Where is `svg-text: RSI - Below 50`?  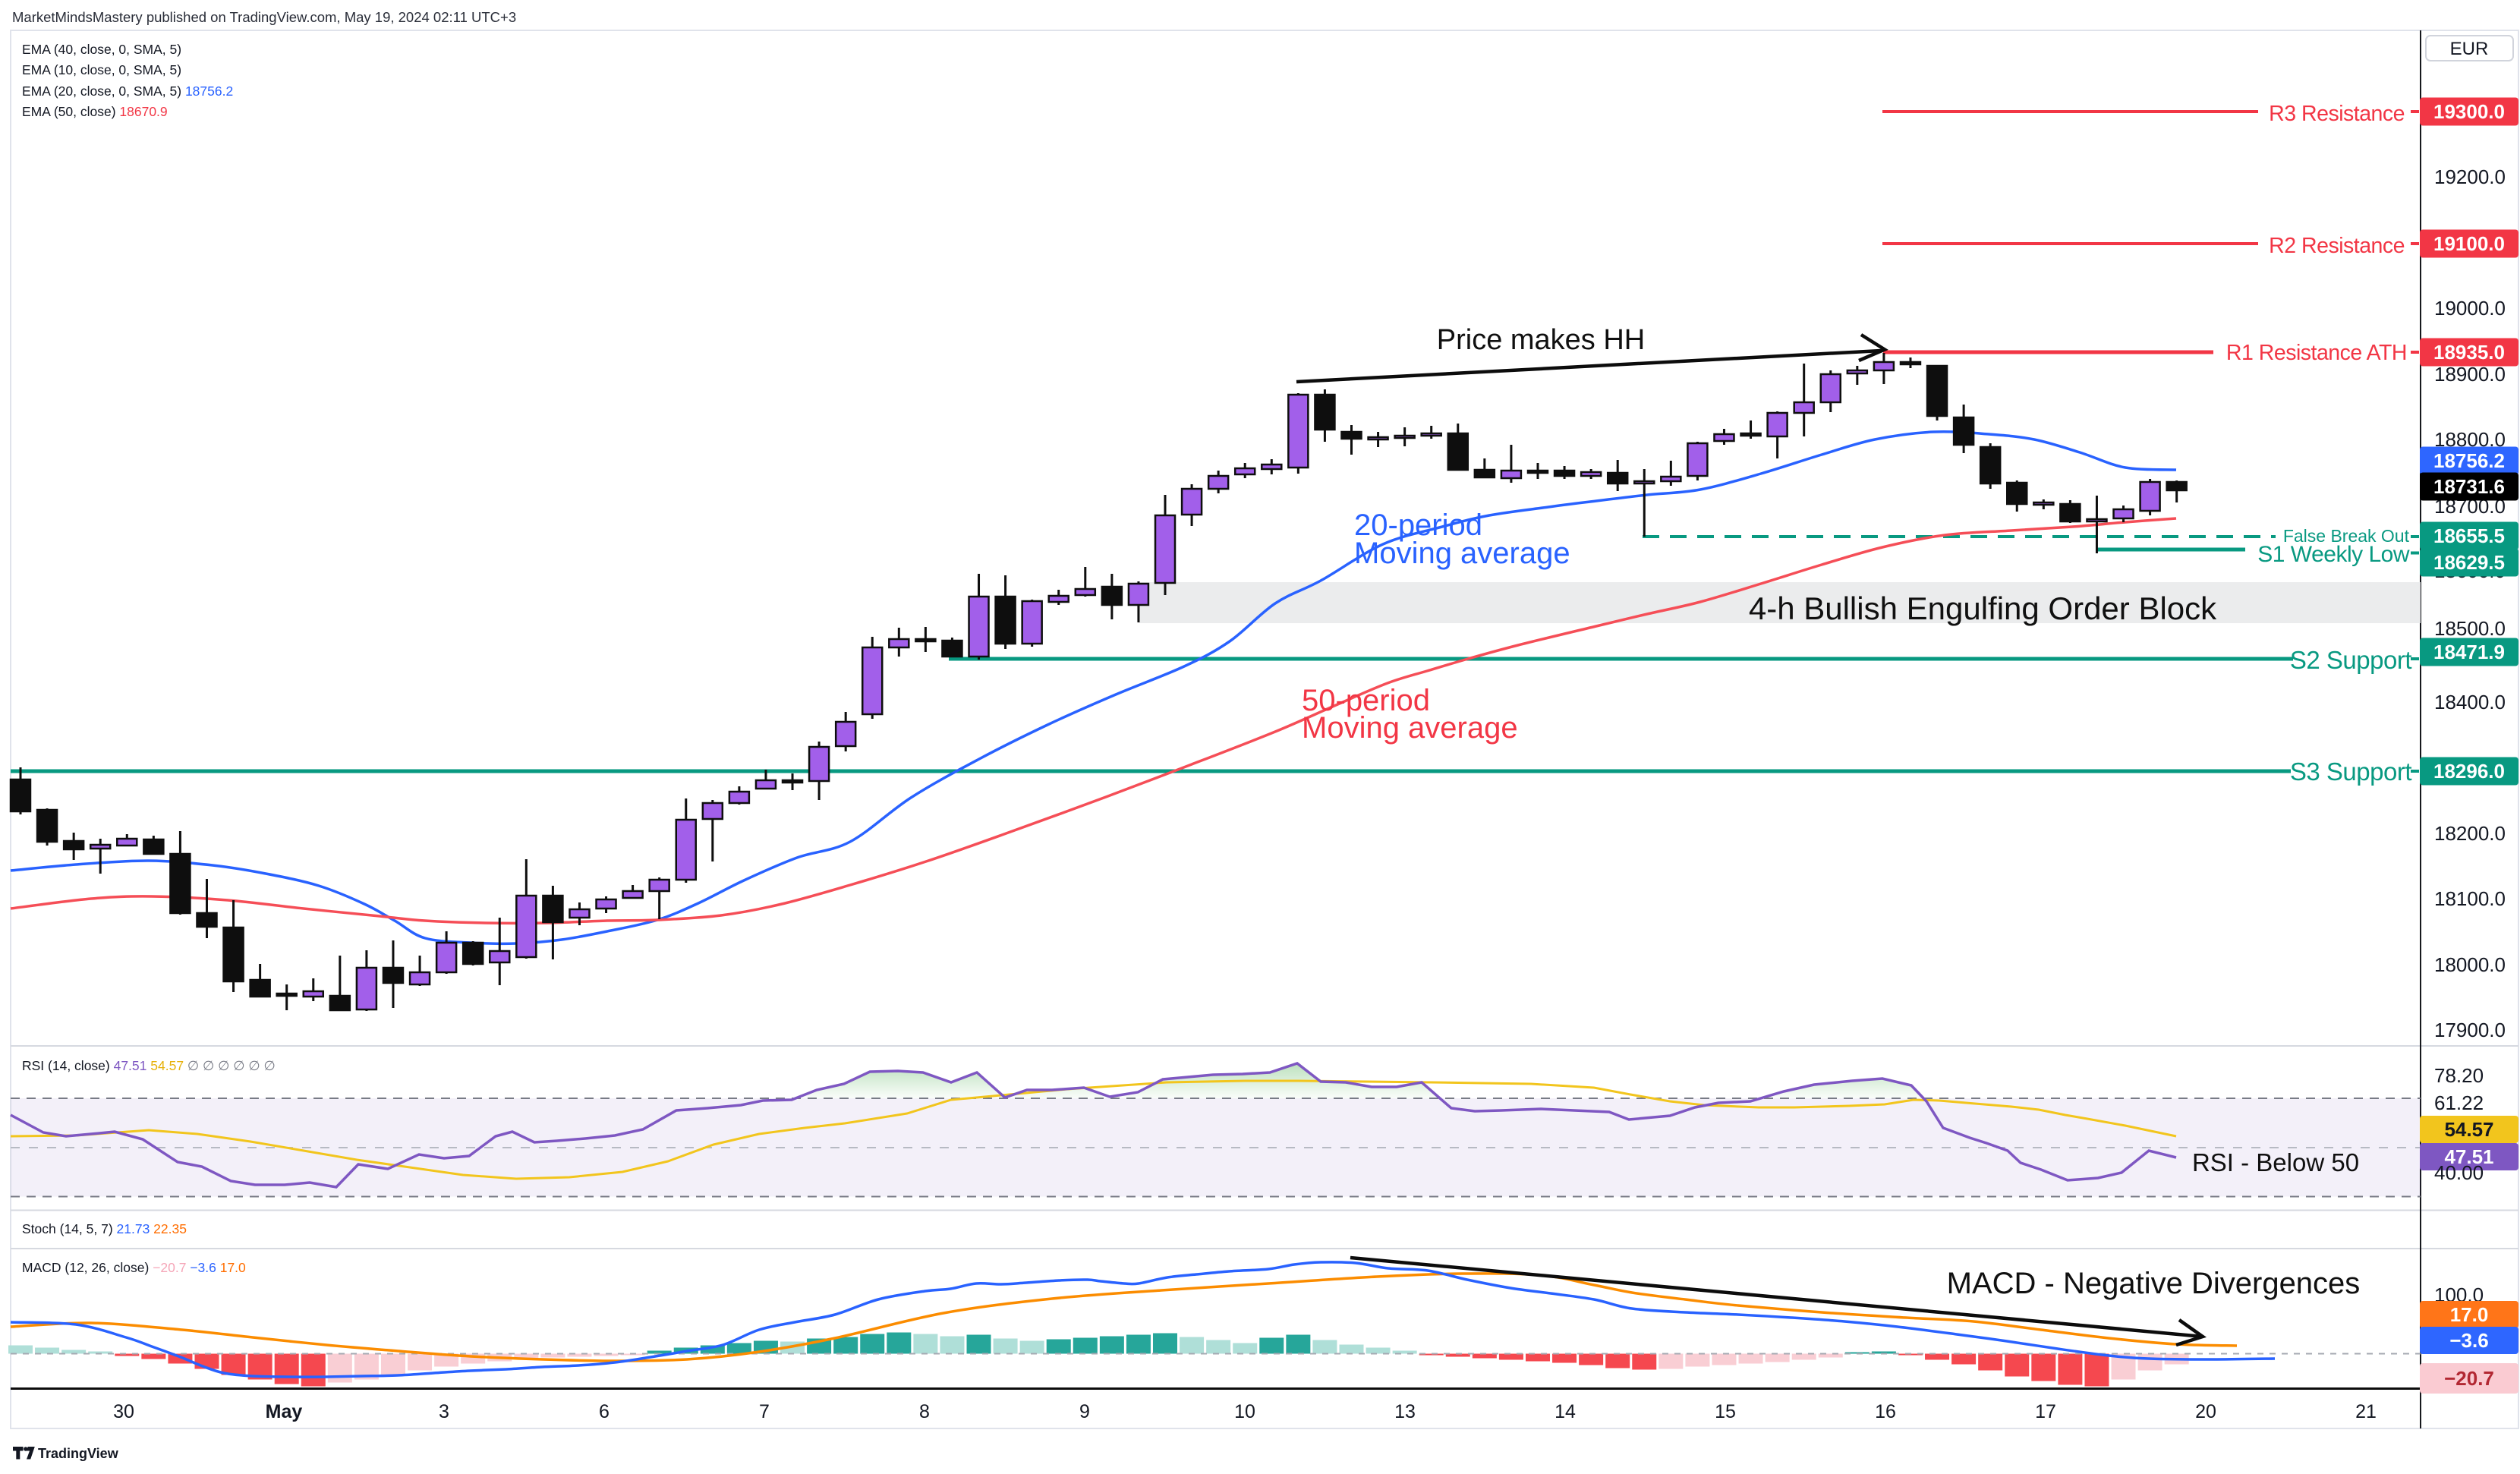 svg-text: RSI - Below 50 is located at coordinates (2275, 1162).